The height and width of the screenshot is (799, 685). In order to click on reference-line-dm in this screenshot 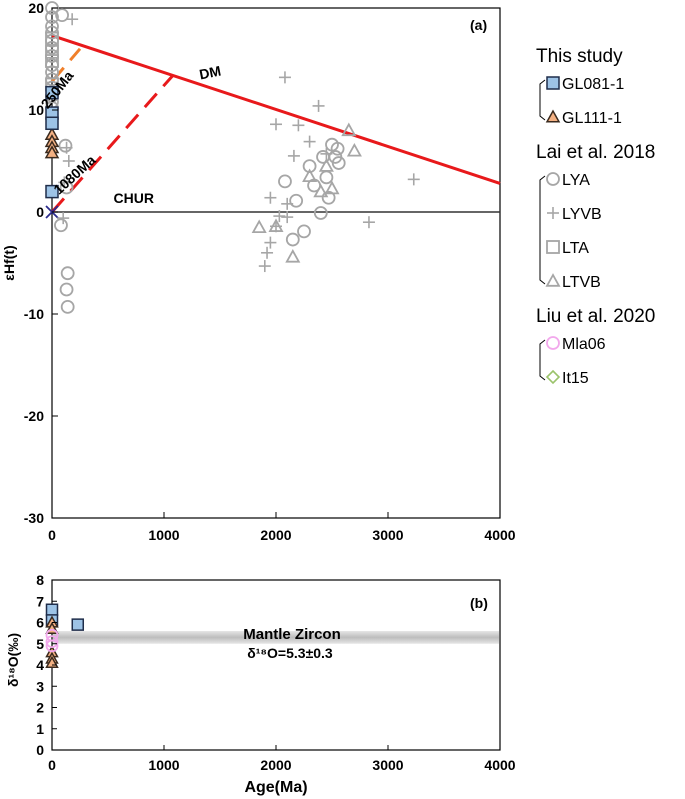, I will do `click(276, 109)`.